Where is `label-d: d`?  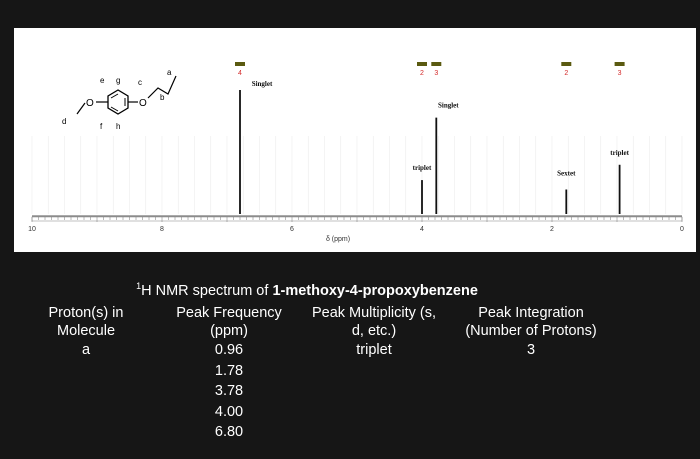
label-d: d is located at coordinates (64, 121).